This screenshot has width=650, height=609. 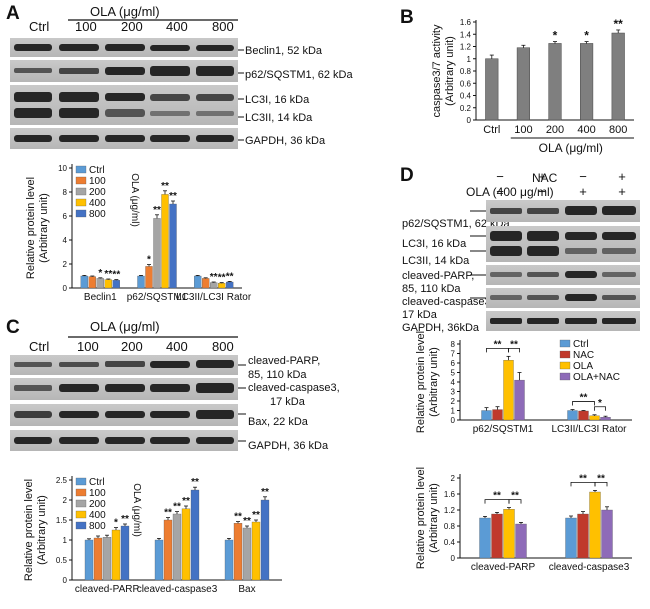 What do you see at coordinates (278, 422) in the screenshot?
I see `panel-c-band-bax: Bax, 22 kDa` at bounding box center [278, 422].